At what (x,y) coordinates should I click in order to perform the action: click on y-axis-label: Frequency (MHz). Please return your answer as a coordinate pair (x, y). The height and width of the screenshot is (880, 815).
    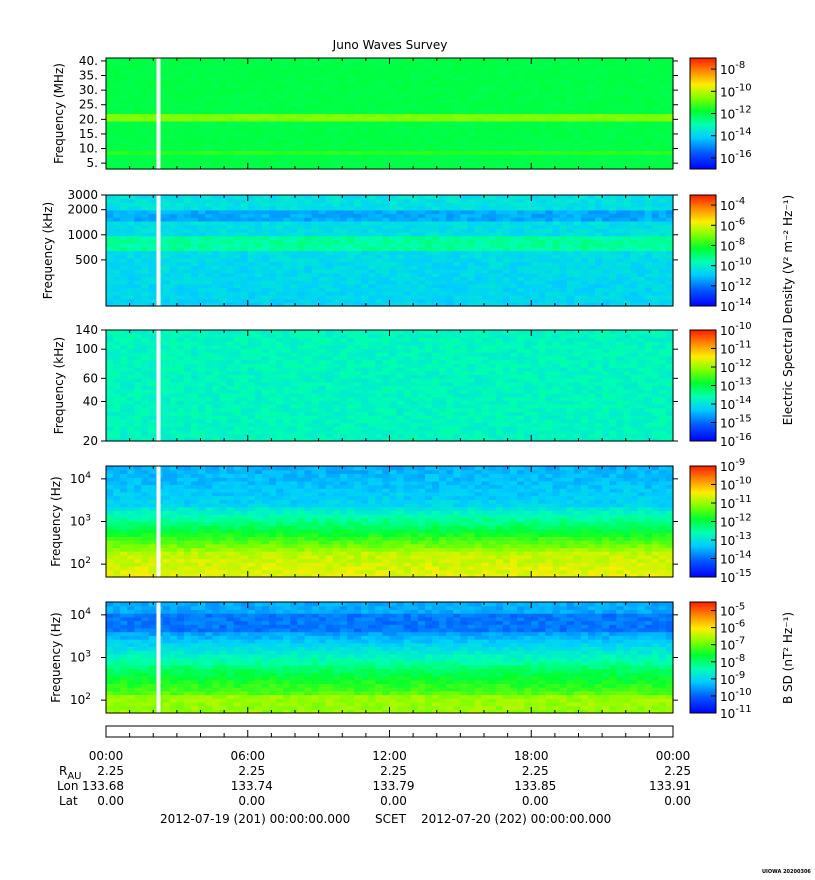
    Looking at the image, I should click on (59, 113).